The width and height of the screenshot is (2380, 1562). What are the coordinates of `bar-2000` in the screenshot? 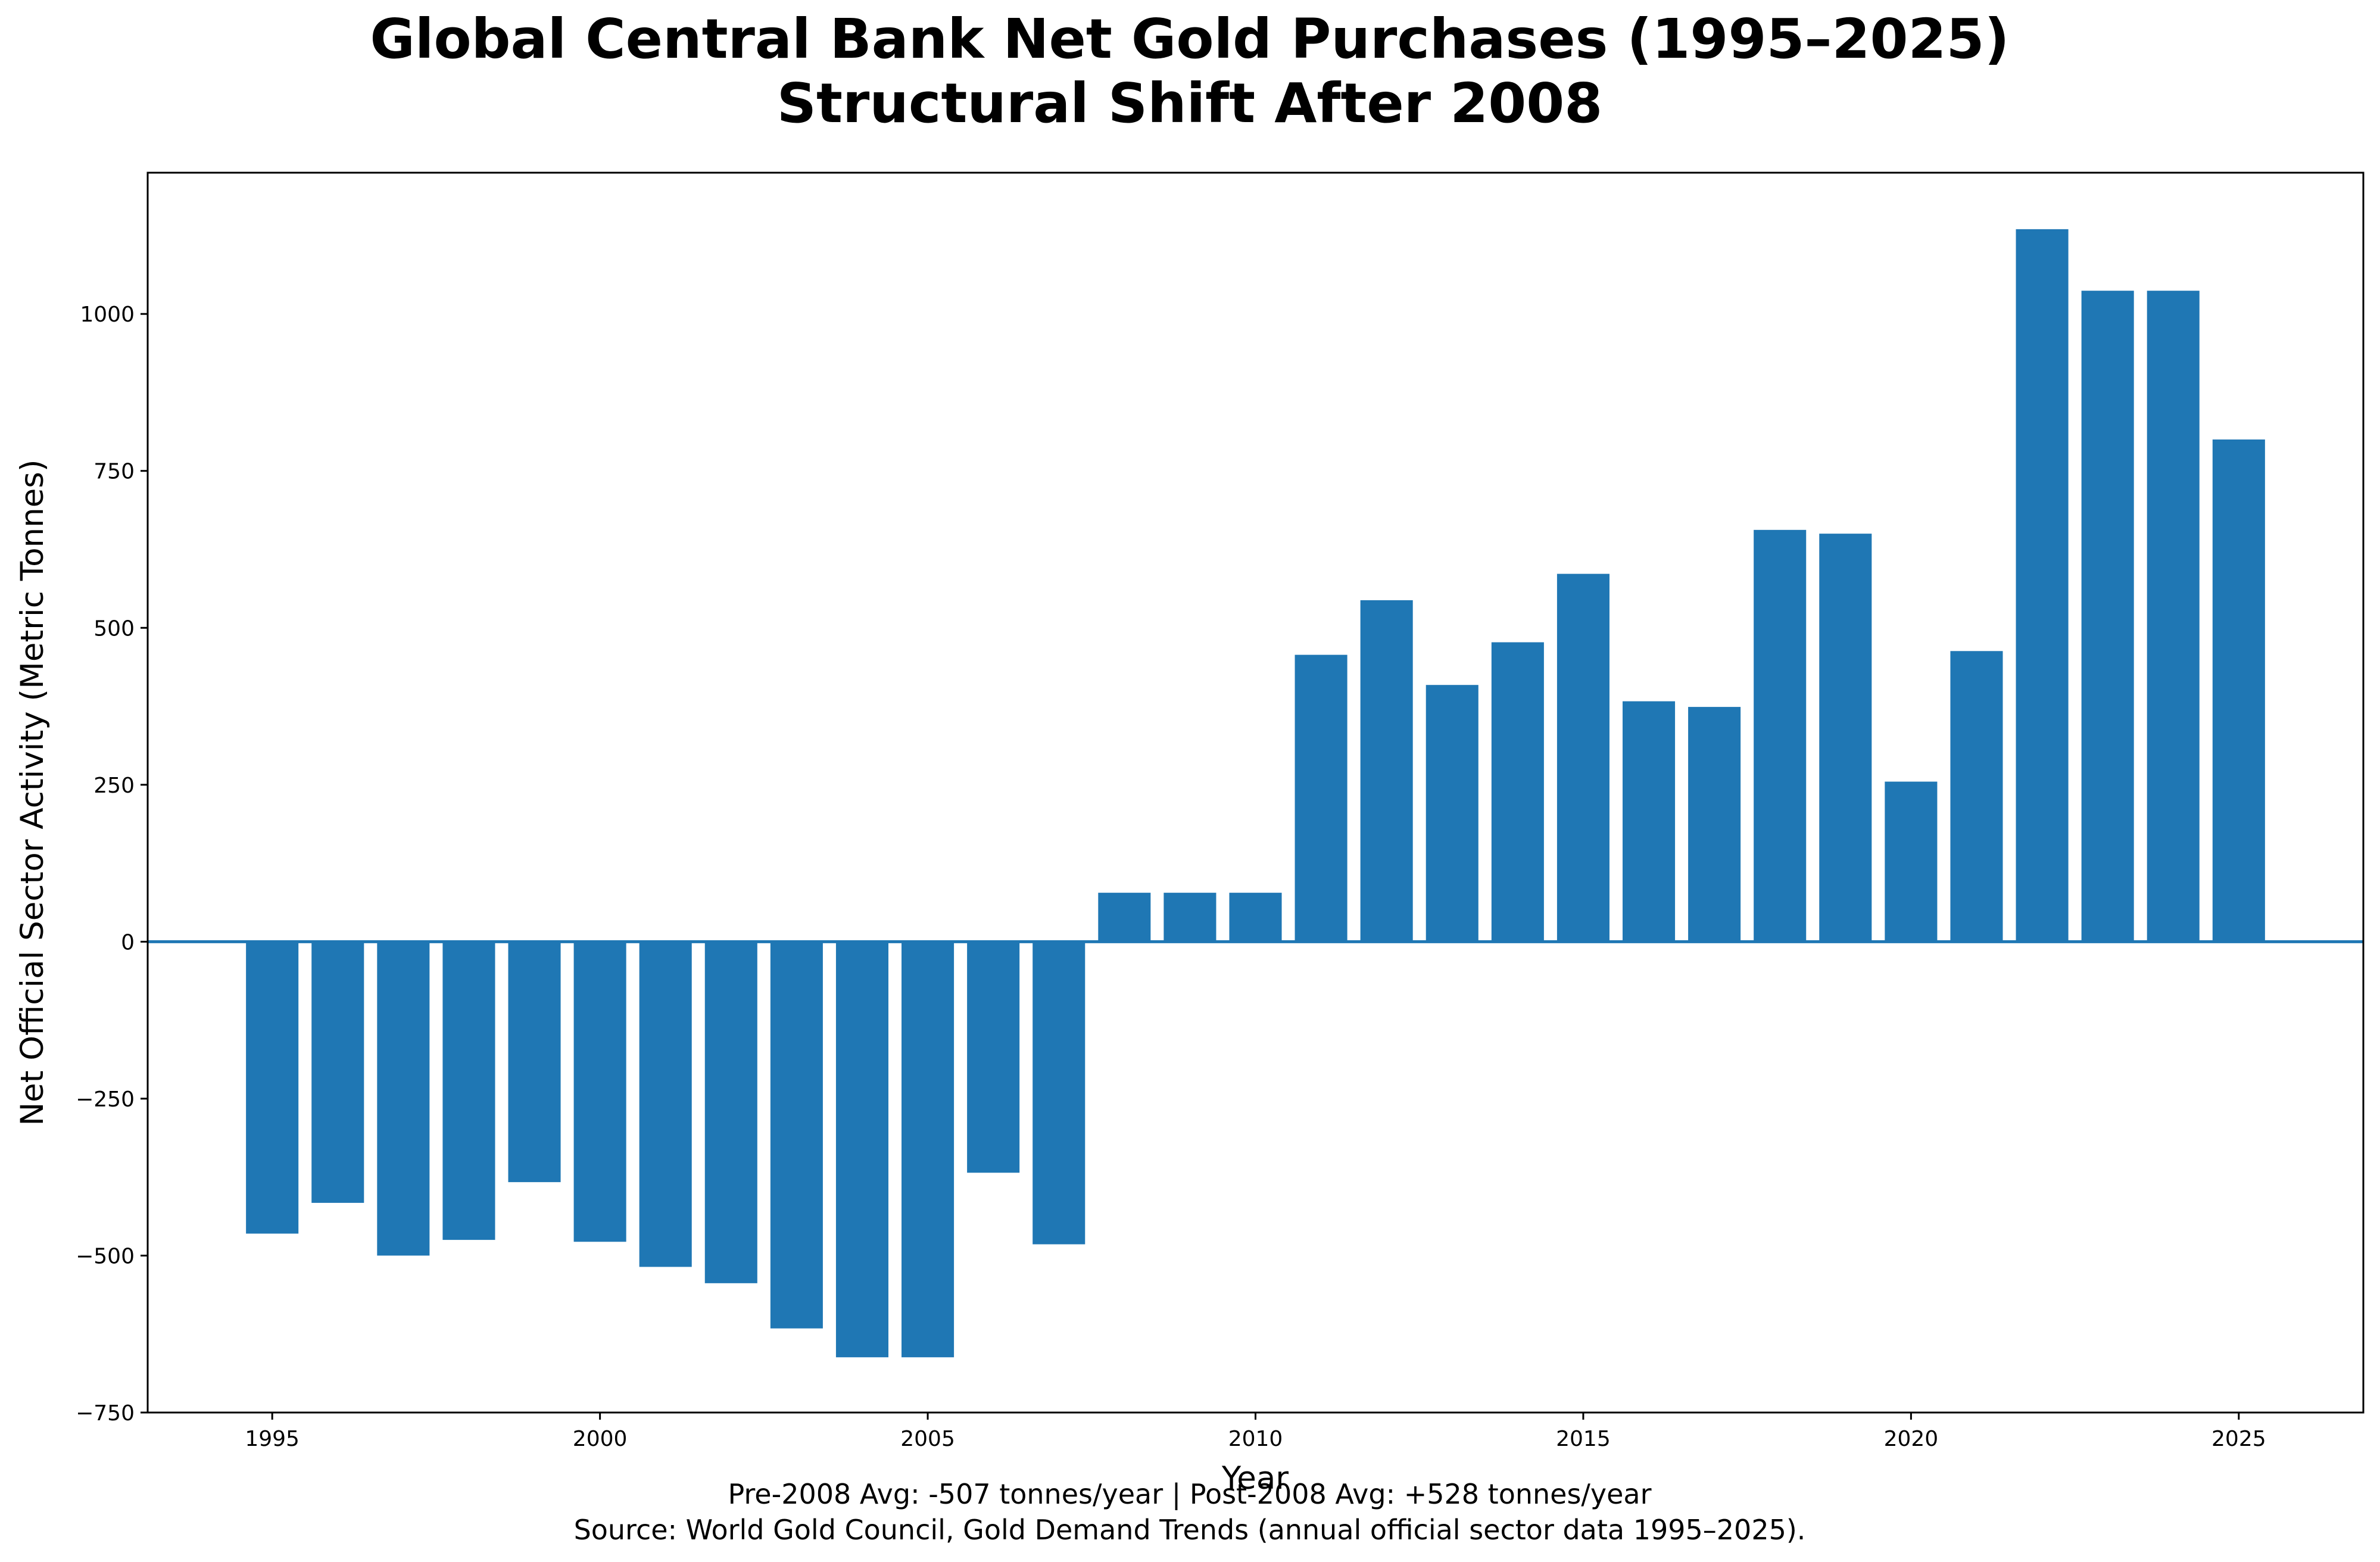 It's located at (600, 1091).